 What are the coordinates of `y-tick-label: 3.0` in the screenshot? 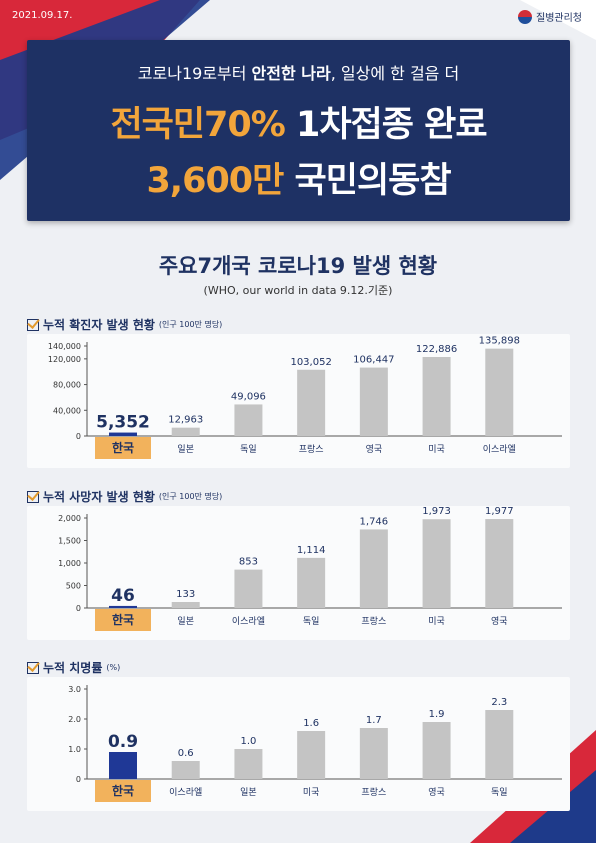 It's located at (74, 689).